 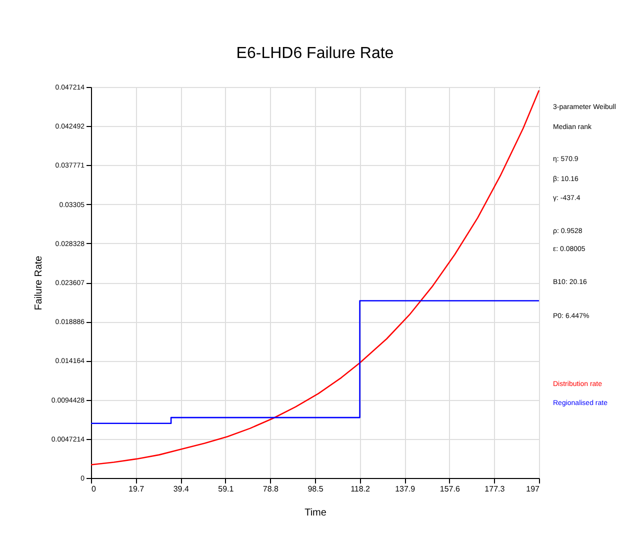 I want to click on x-tick-label: 197, so click(x=533, y=489).